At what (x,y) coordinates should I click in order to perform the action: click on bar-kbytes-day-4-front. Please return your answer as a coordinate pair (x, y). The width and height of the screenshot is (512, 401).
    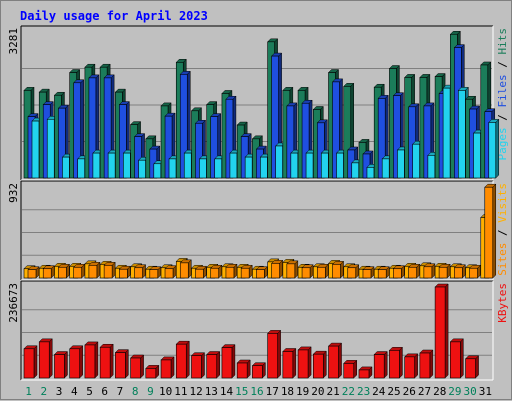
    Looking at the image, I should click on (74, 363).